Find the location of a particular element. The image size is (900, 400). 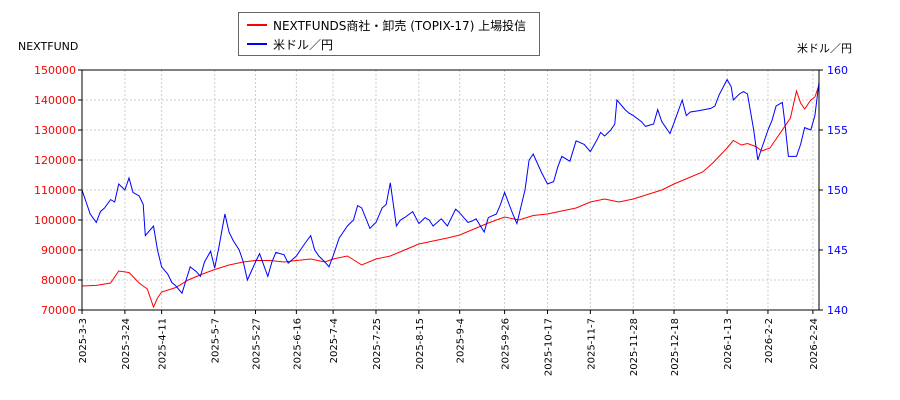

left-tick-label: 90000 is located at coordinates (58, 250).